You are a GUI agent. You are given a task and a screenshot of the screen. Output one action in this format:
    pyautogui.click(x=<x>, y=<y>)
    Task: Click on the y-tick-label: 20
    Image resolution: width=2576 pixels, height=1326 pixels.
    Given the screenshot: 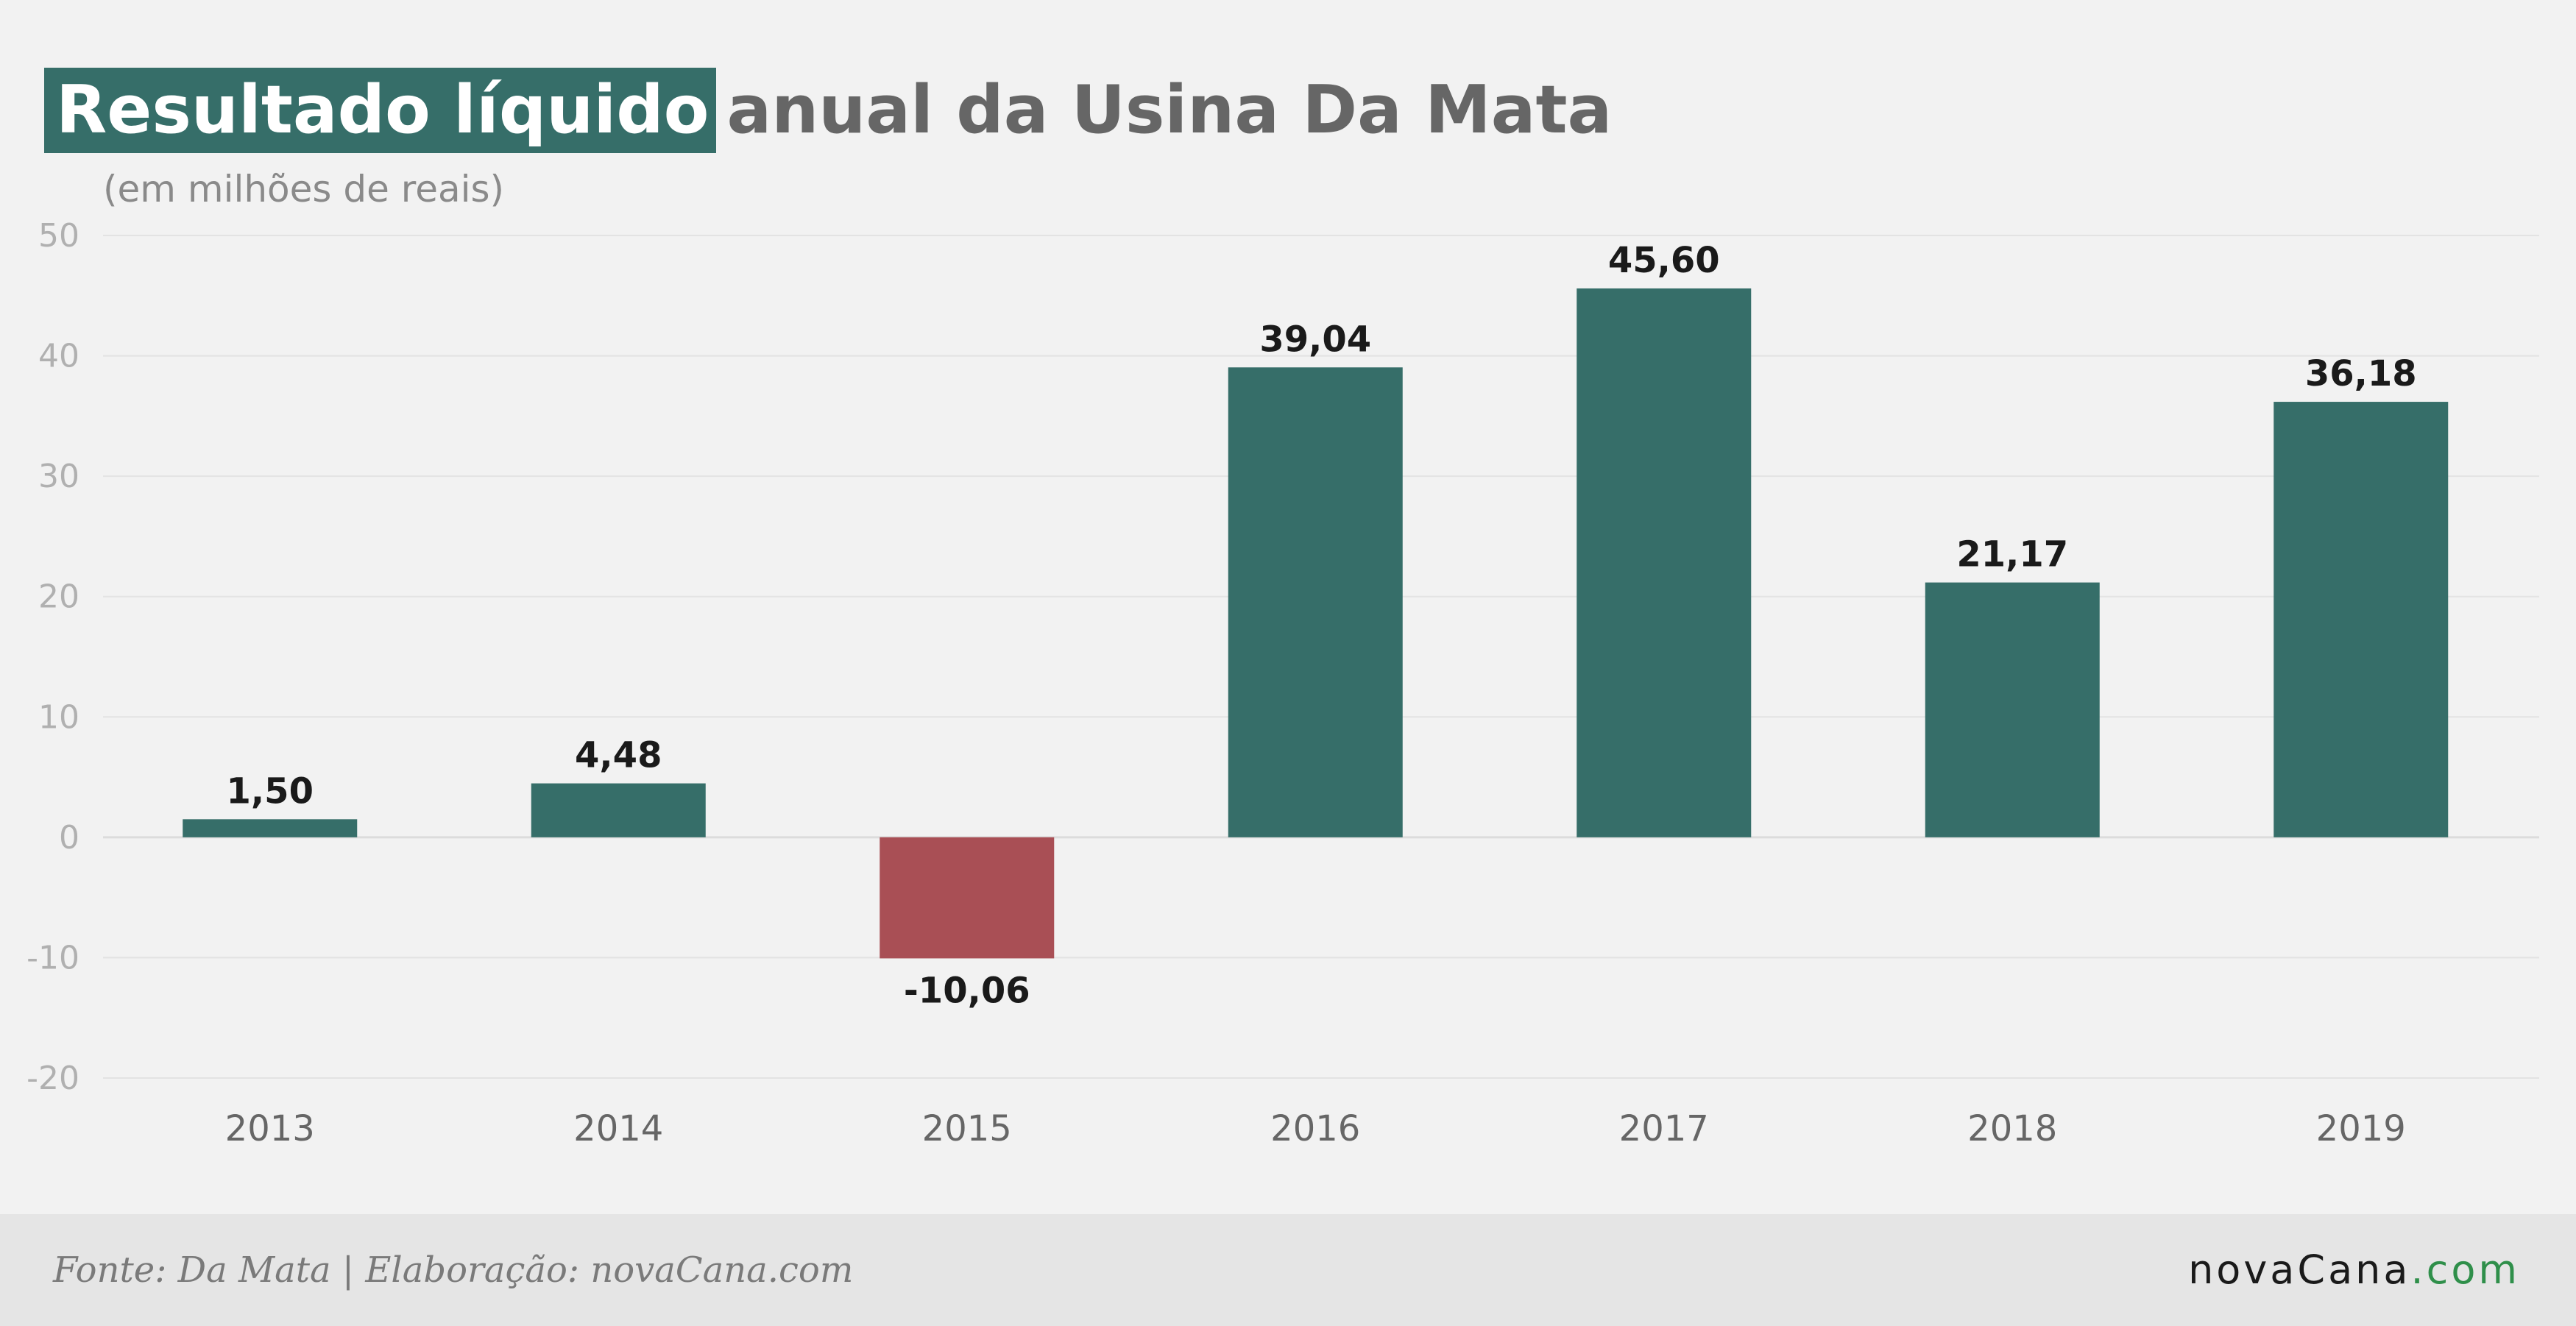 What is the action you would take?
    pyautogui.click(x=59, y=597)
    